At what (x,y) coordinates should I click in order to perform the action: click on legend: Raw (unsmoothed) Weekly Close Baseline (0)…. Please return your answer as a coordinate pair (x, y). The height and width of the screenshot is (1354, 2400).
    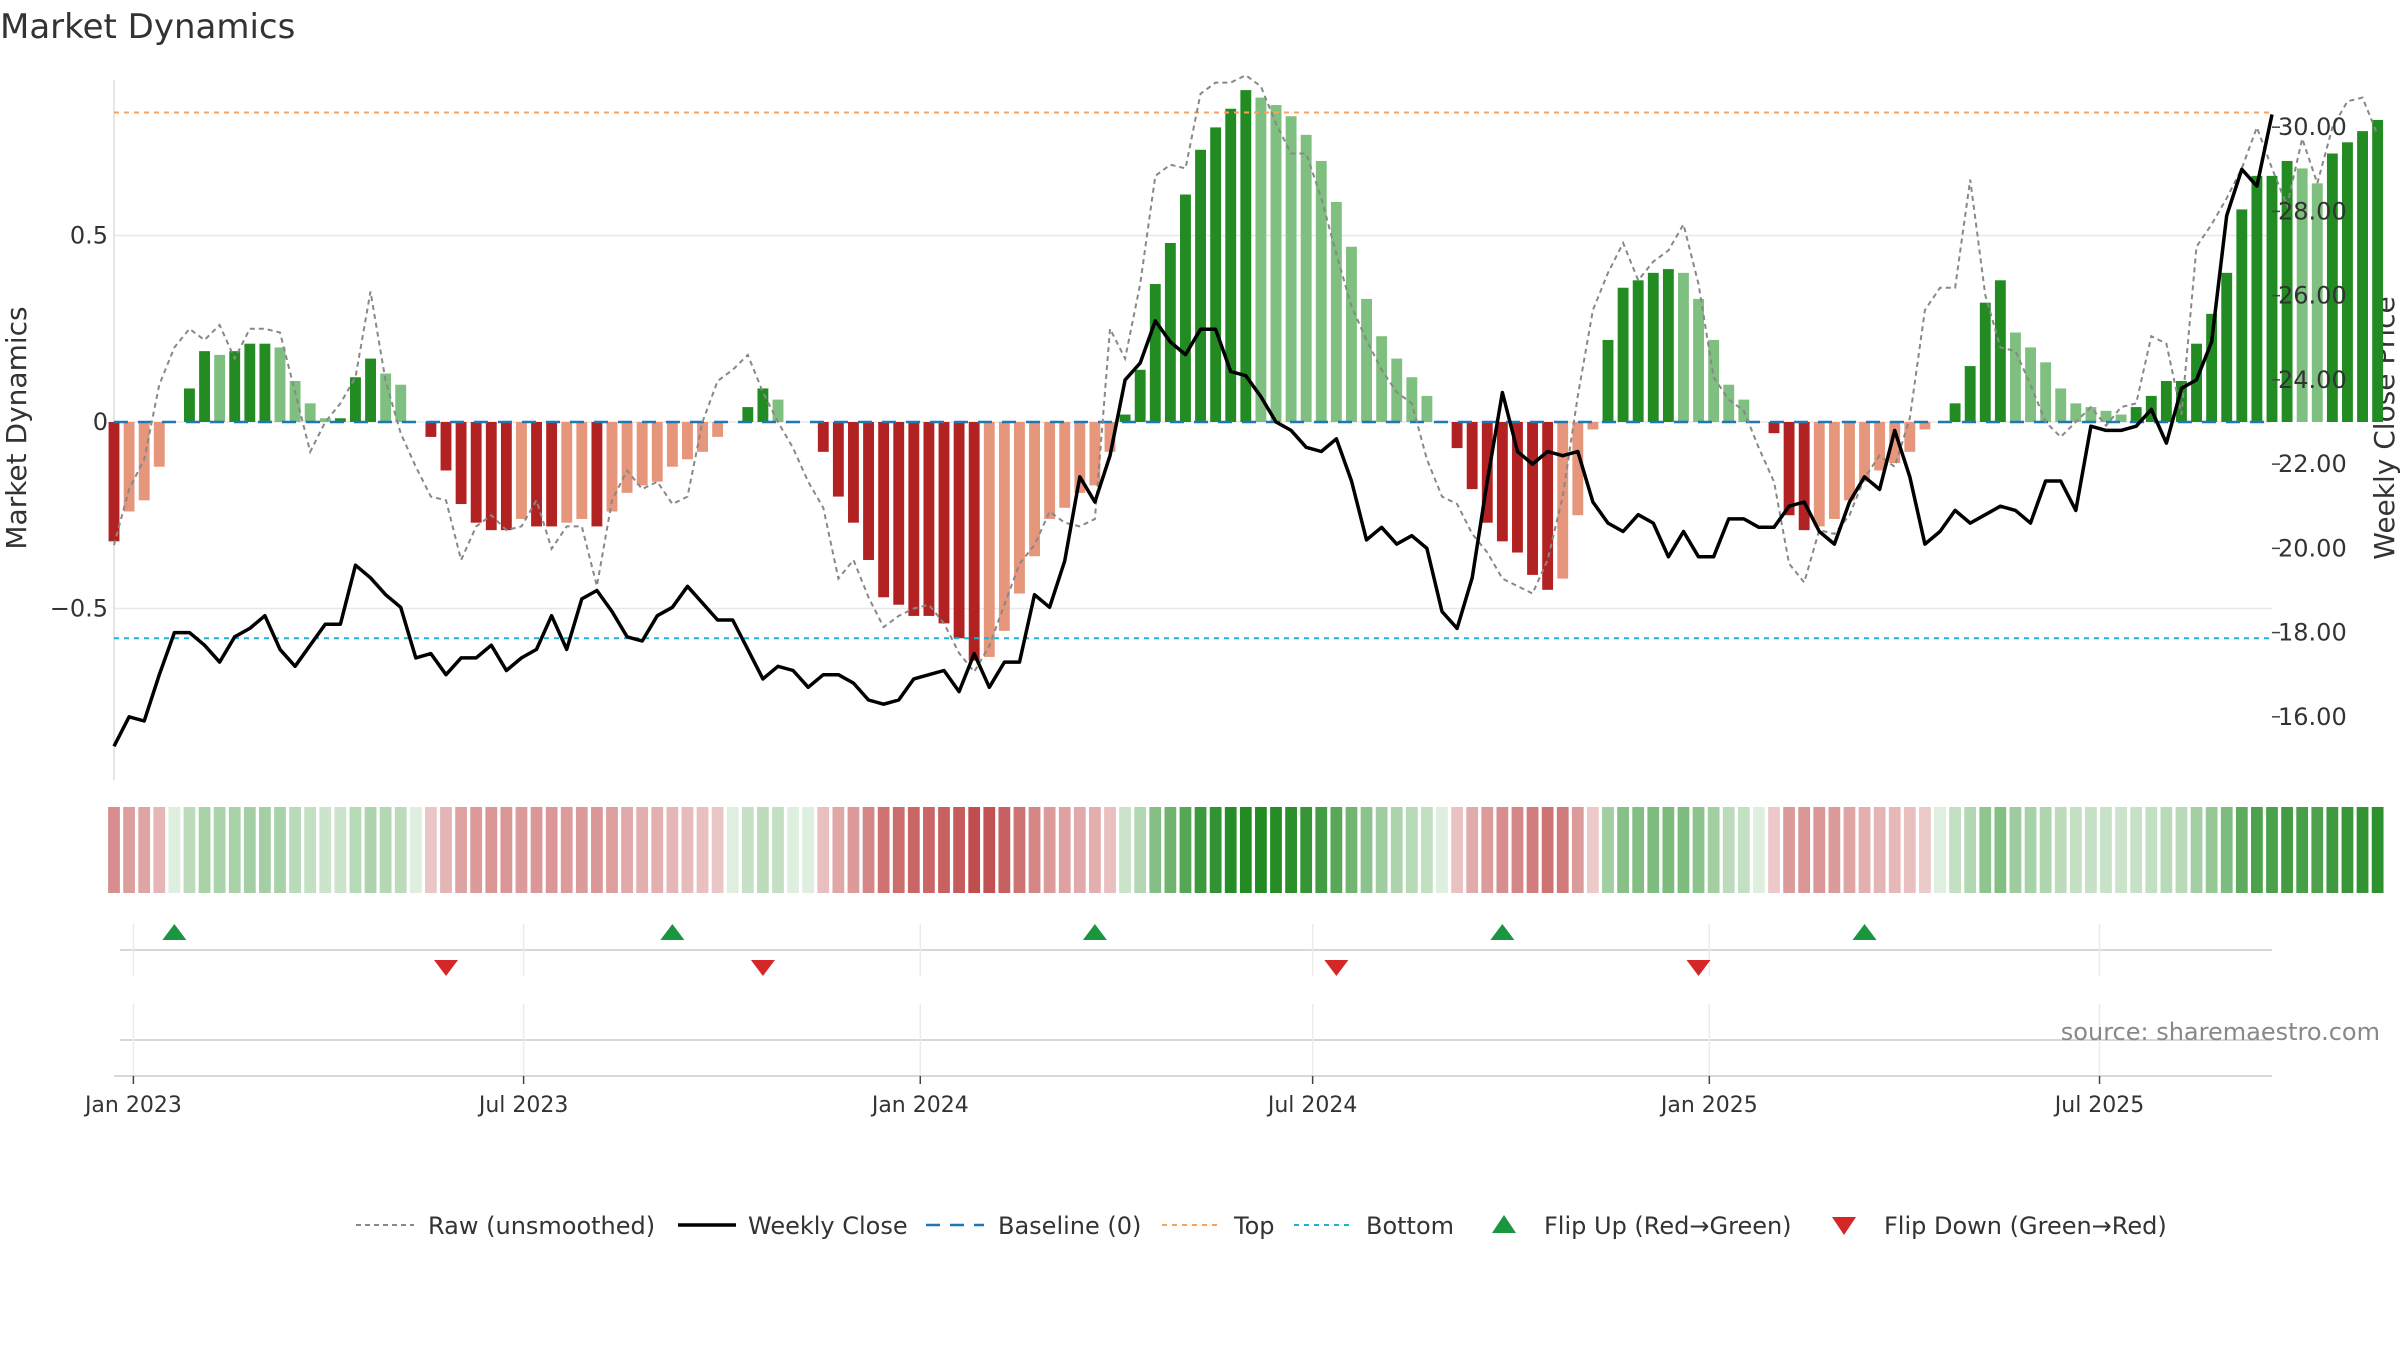
    Looking at the image, I should click on (1261, 1226).